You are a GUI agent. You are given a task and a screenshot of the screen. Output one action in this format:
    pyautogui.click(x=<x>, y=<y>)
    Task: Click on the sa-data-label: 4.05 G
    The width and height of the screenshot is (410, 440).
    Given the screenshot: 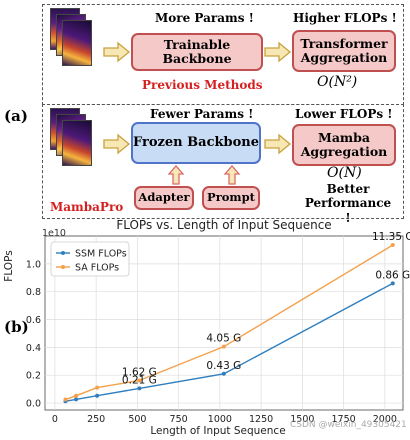 What is the action you would take?
    pyautogui.click(x=223, y=339)
    